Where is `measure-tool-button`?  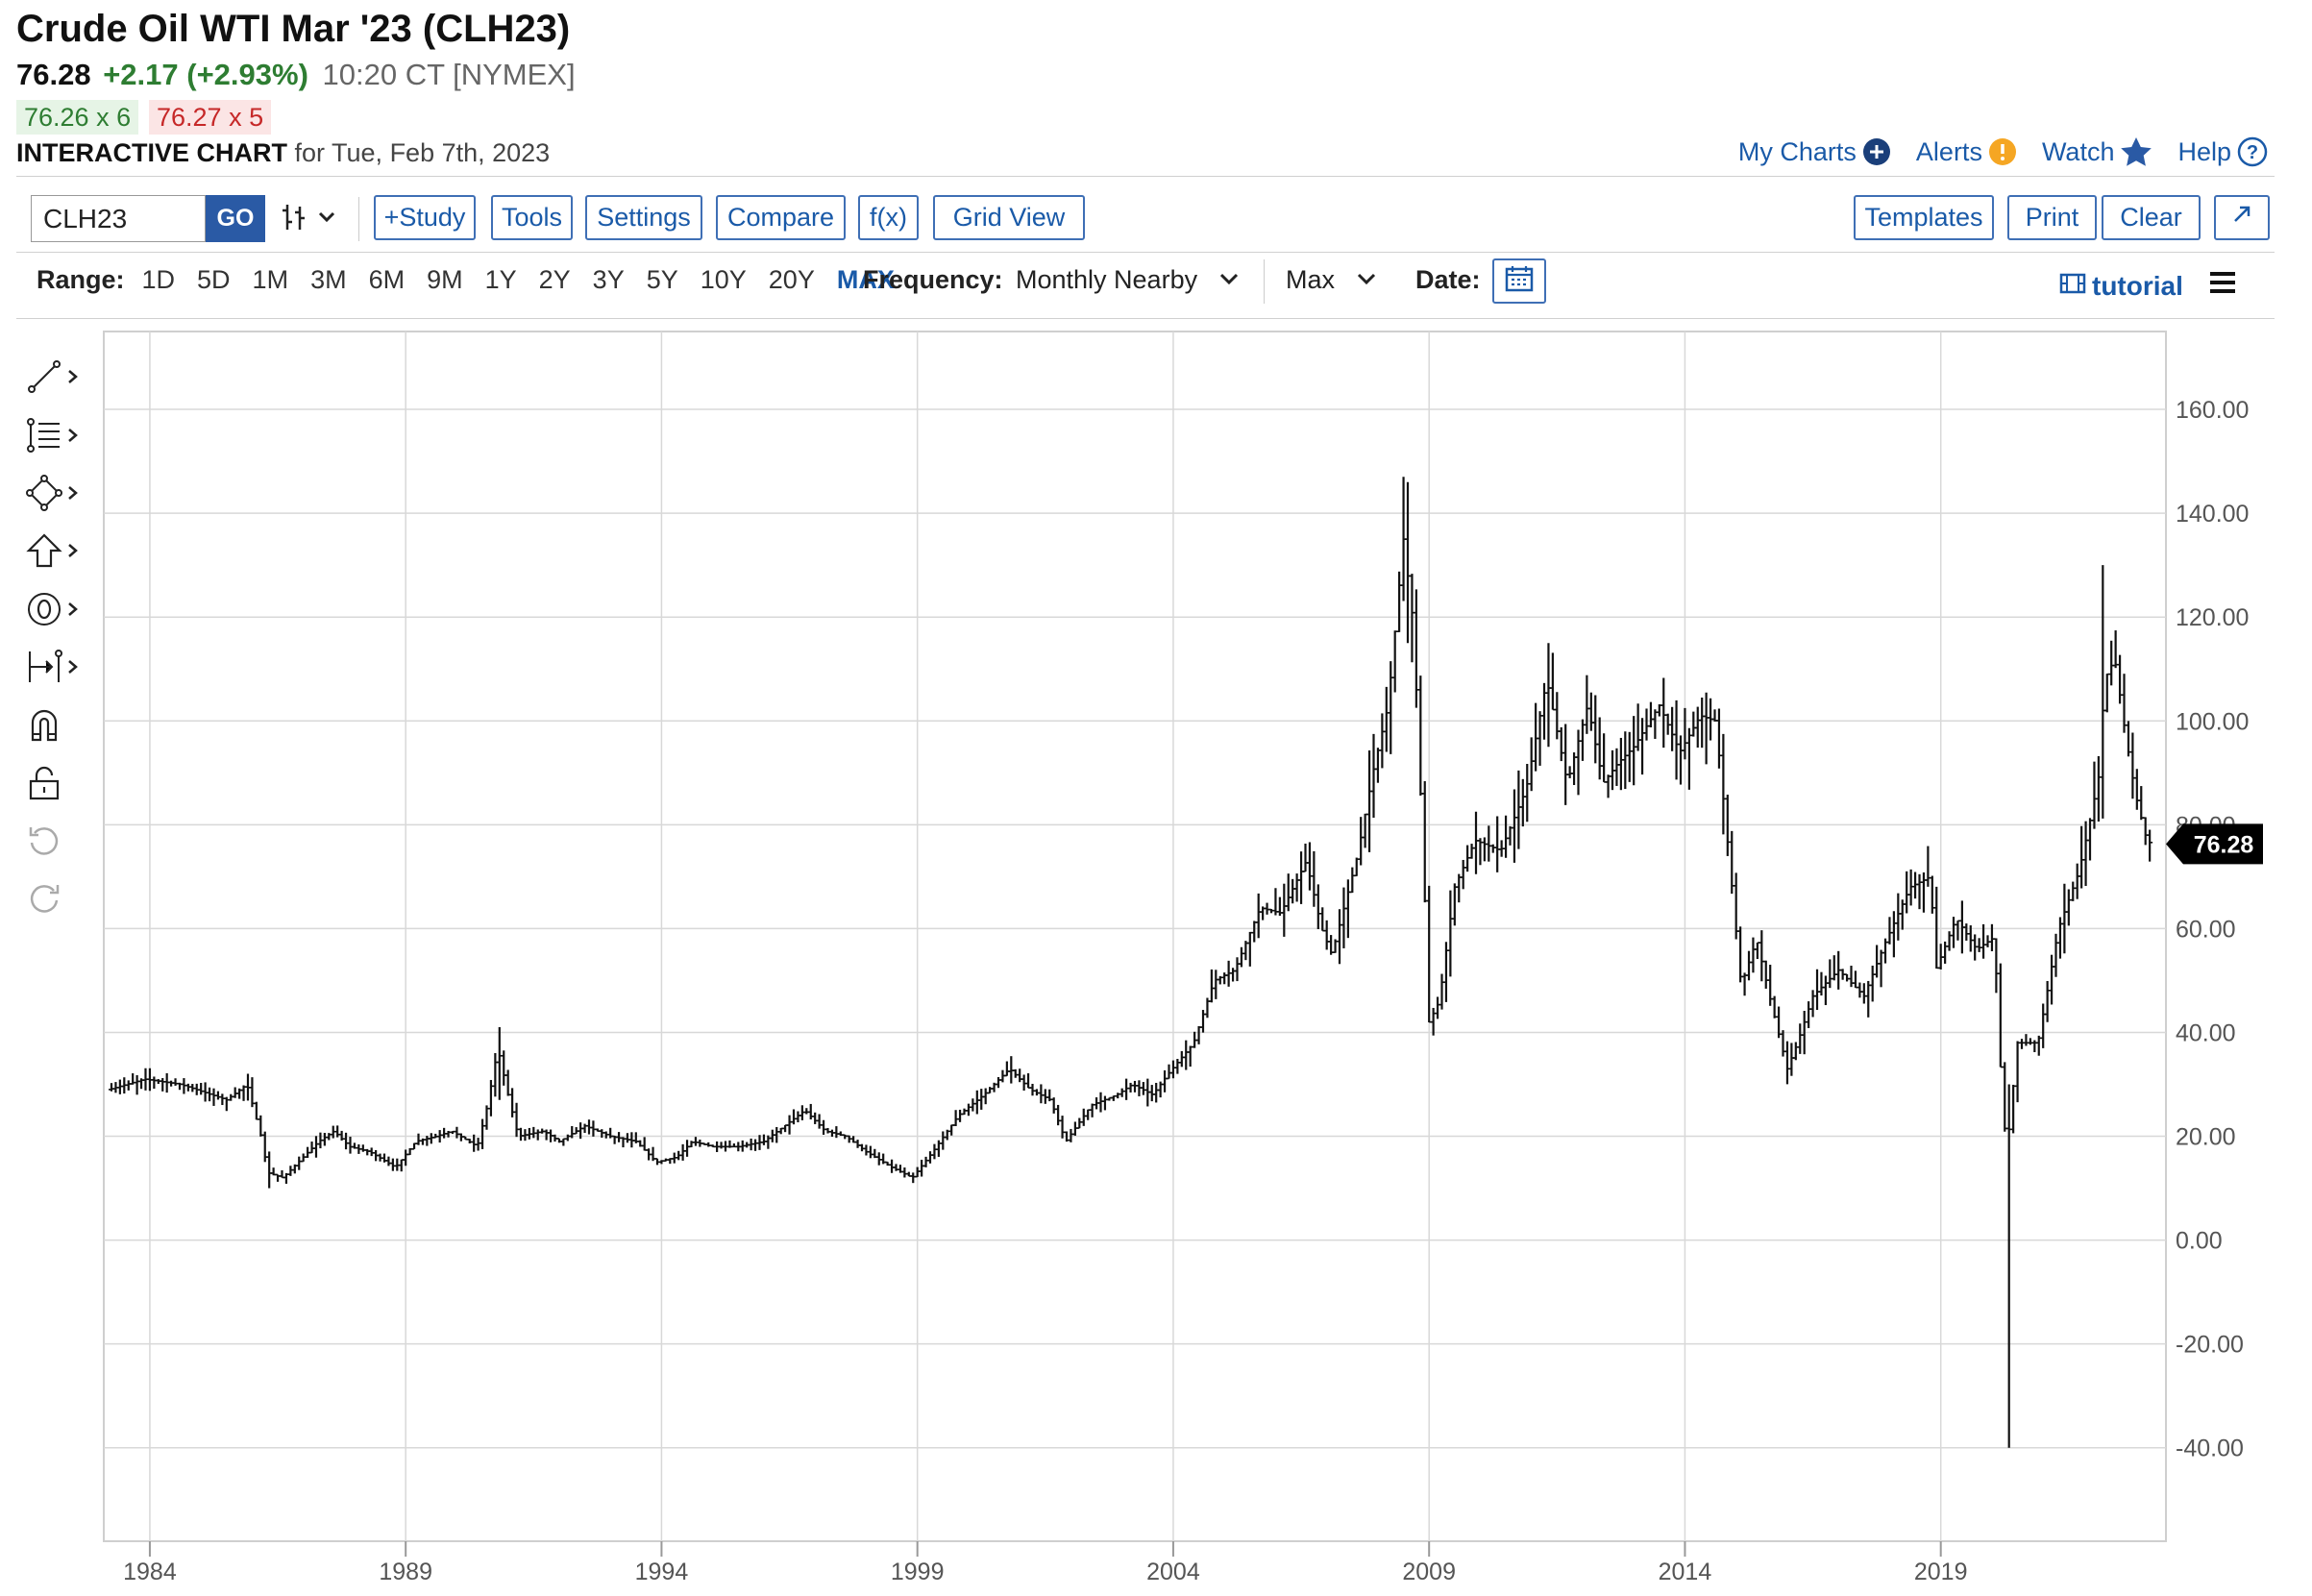
measure-tool-button is located at coordinates (63, 669).